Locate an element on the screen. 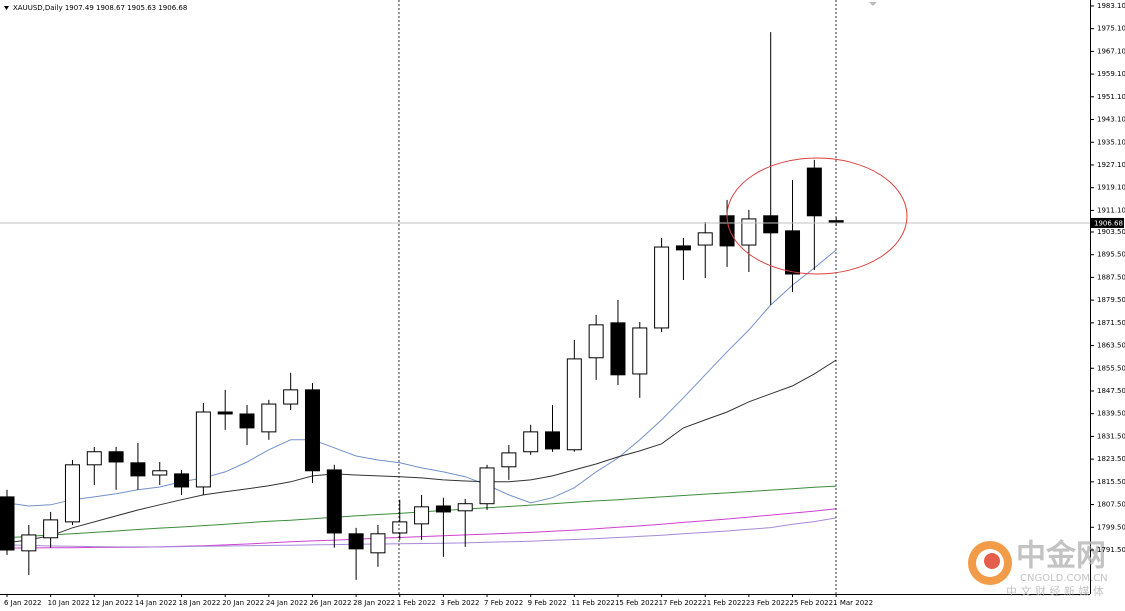 This screenshot has width=1125, height=611. last-price-box is located at coordinates (1107, 222).